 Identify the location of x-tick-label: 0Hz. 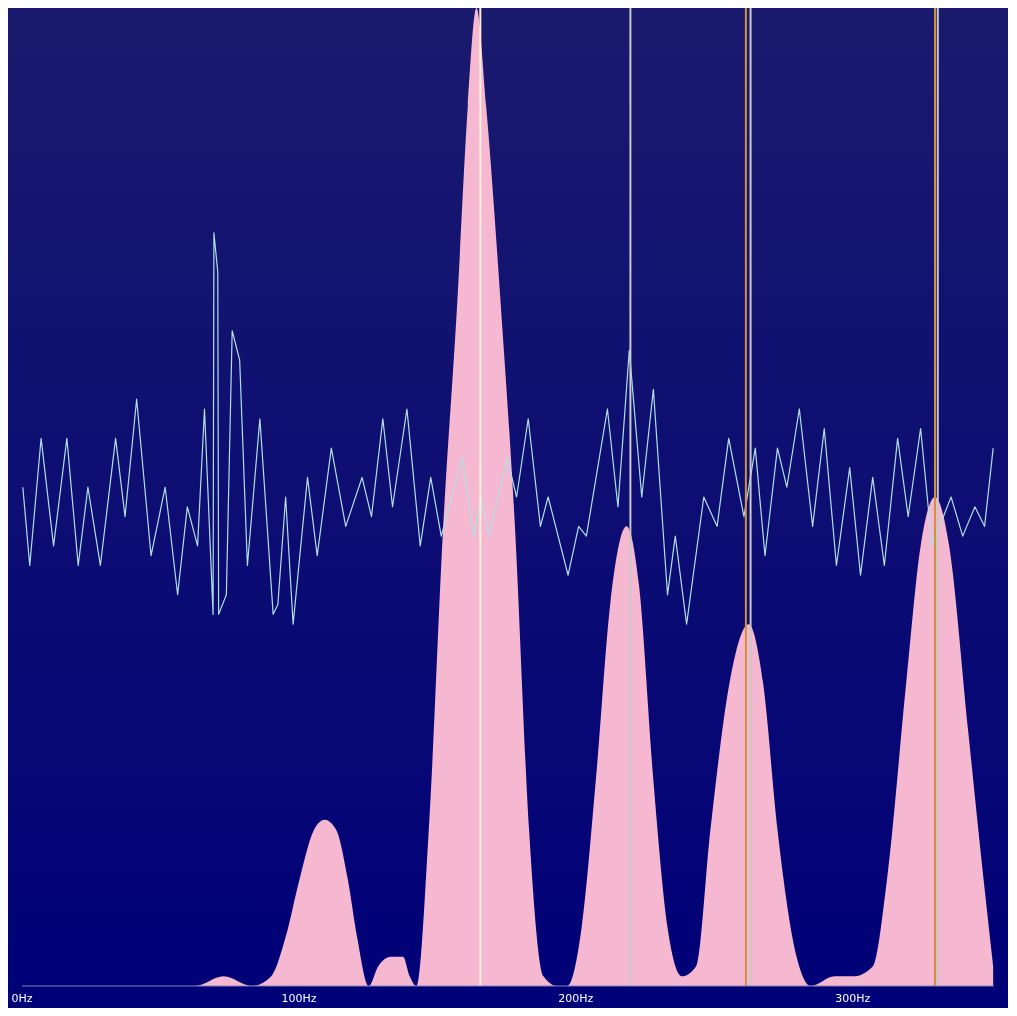
(22, 998).